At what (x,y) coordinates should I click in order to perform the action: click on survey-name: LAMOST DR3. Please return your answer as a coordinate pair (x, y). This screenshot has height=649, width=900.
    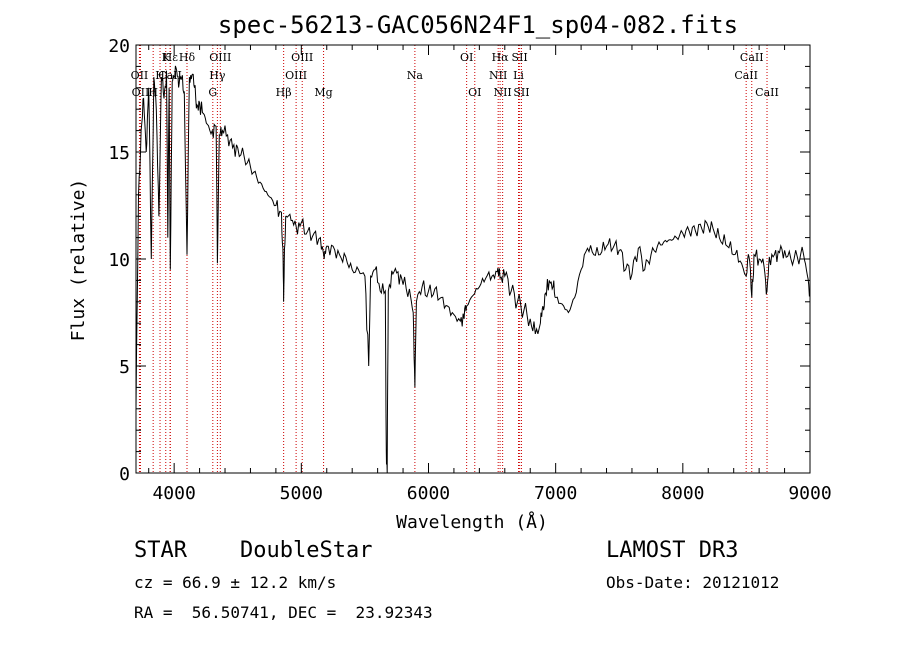
    Looking at the image, I should click on (672, 550).